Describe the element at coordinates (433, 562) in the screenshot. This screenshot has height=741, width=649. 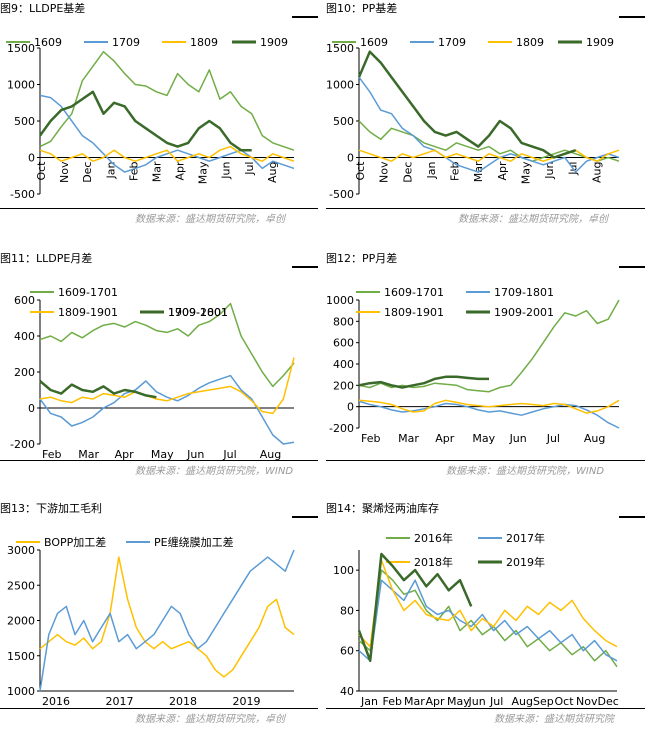
I see `legend-label: 2018年` at that location.